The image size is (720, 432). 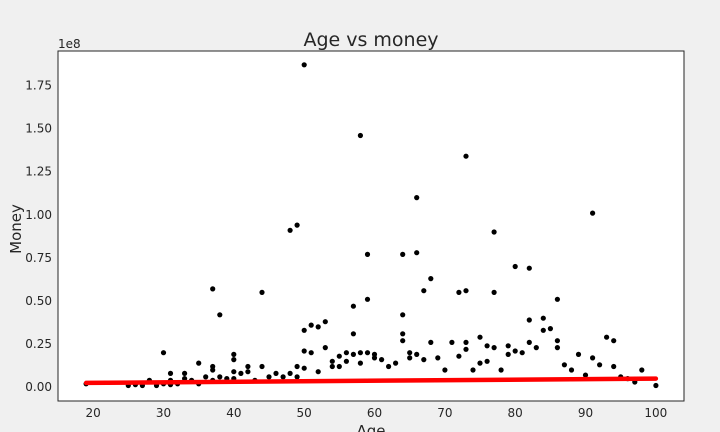 What do you see at coordinates (515, 413) in the screenshot?
I see `x-tick-label: 80` at bounding box center [515, 413].